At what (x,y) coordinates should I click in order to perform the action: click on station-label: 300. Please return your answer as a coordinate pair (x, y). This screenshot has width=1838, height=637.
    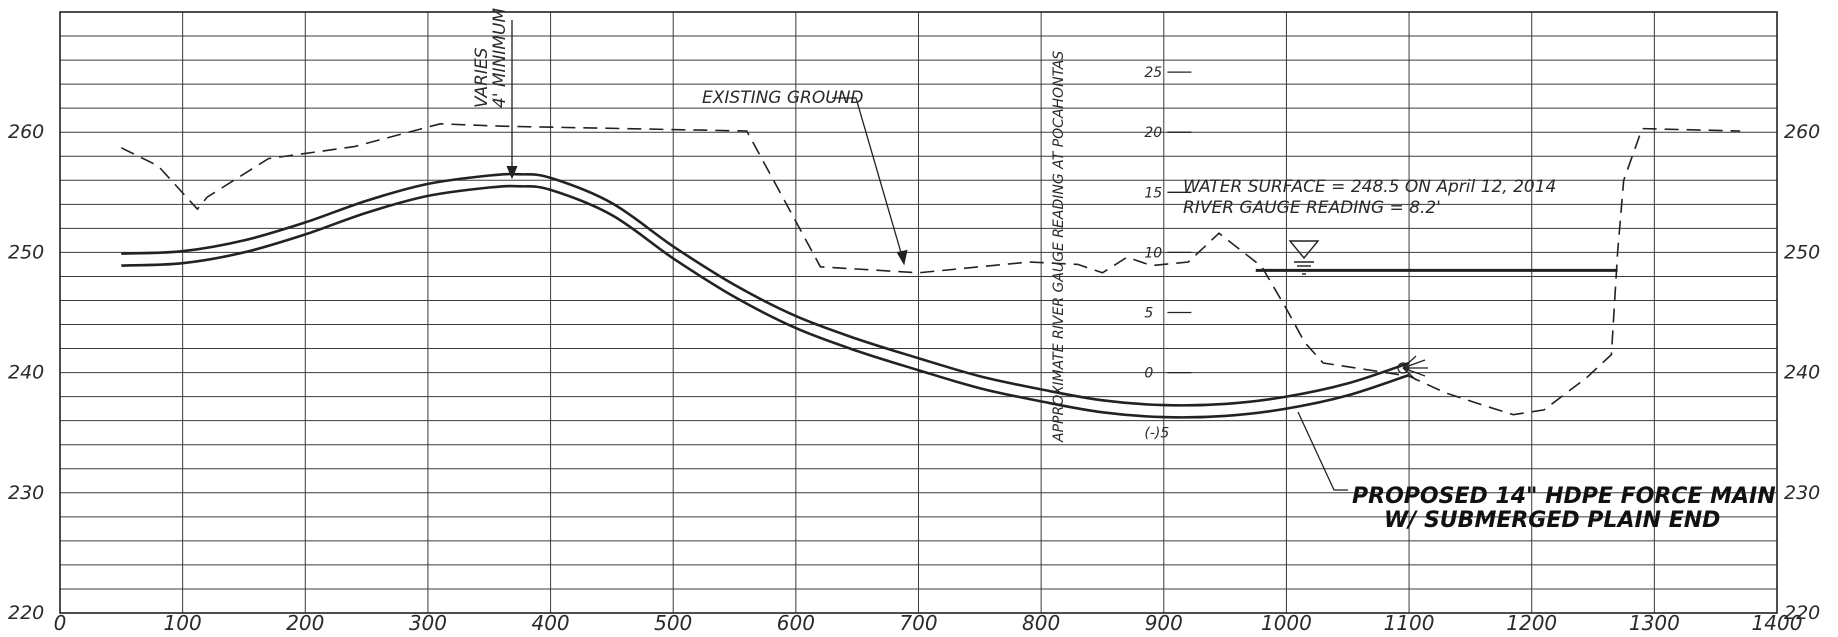
    Looking at the image, I should click on (428, 623).